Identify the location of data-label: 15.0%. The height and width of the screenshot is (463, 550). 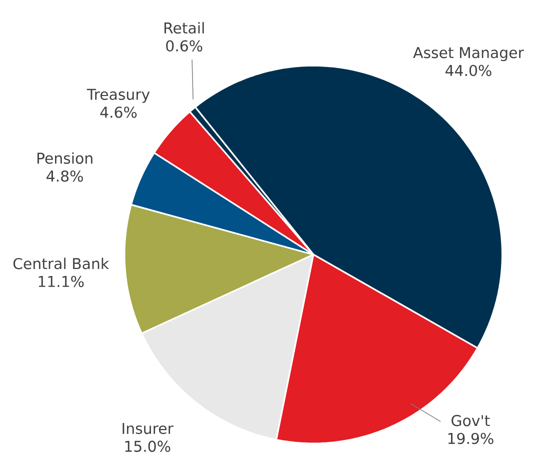
(147, 446).